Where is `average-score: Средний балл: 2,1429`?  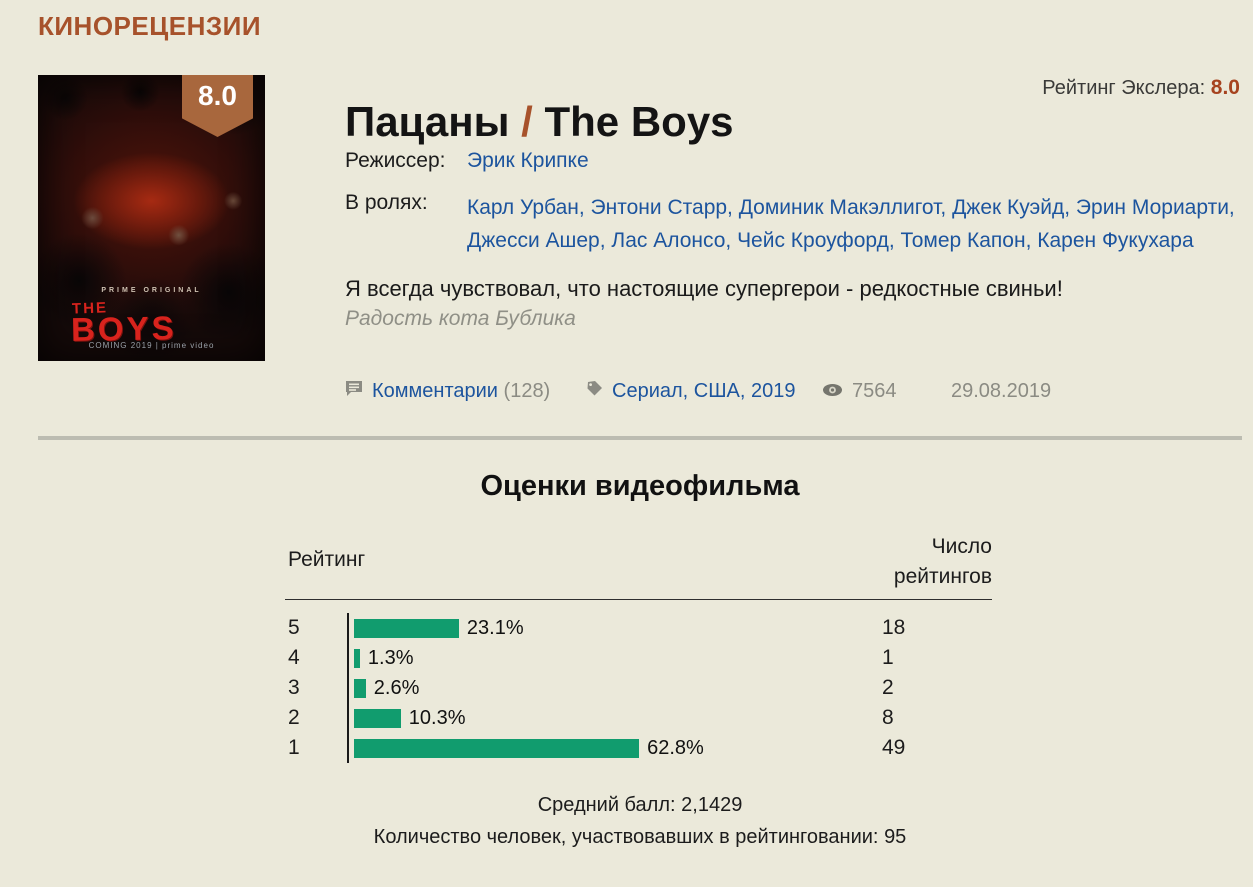 average-score: Средний балл: 2,1429 is located at coordinates (640, 805).